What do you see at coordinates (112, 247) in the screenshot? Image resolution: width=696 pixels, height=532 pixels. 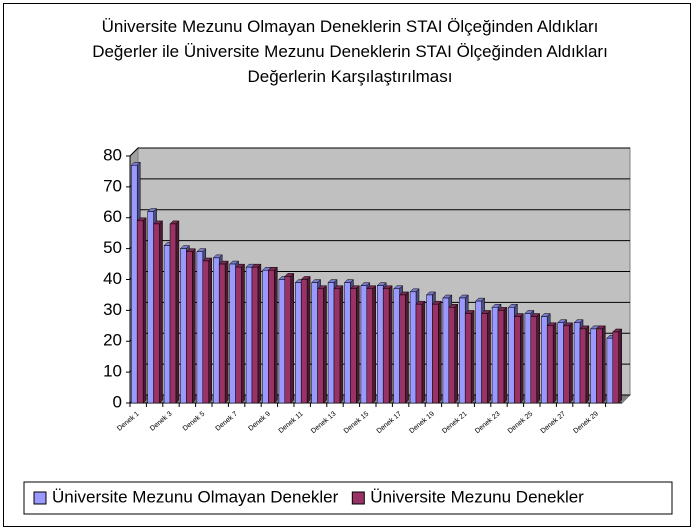 I see `y-tick-label: 50` at bounding box center [112, 247].